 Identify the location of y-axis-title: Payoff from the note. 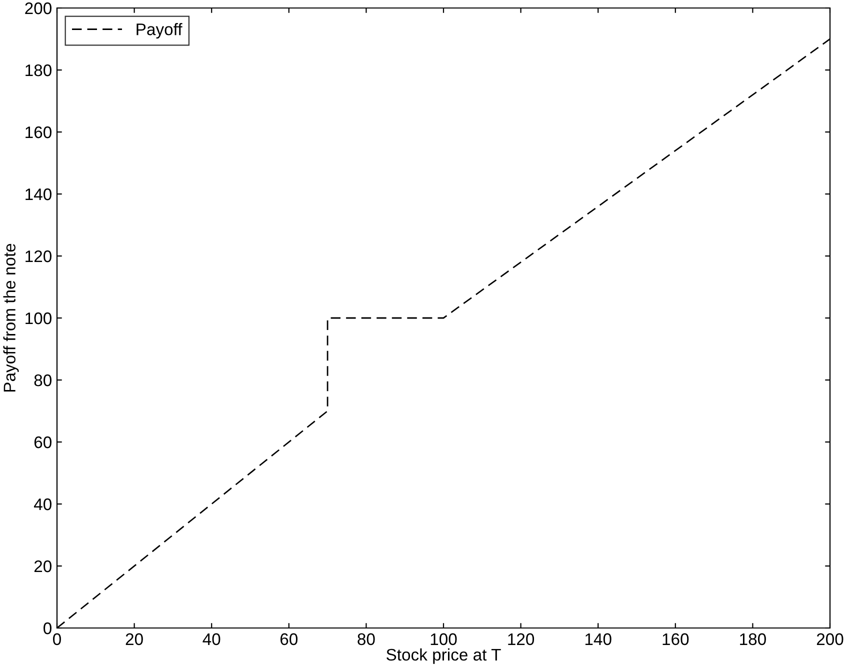
(11, 318).